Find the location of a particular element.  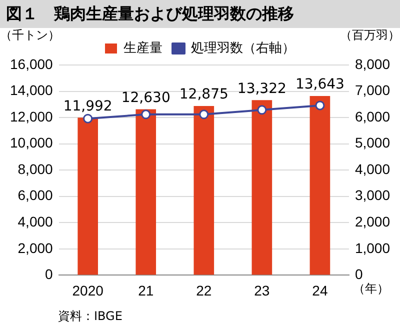

y-tick-label: 6,000 is located at coordinates (36, 195).